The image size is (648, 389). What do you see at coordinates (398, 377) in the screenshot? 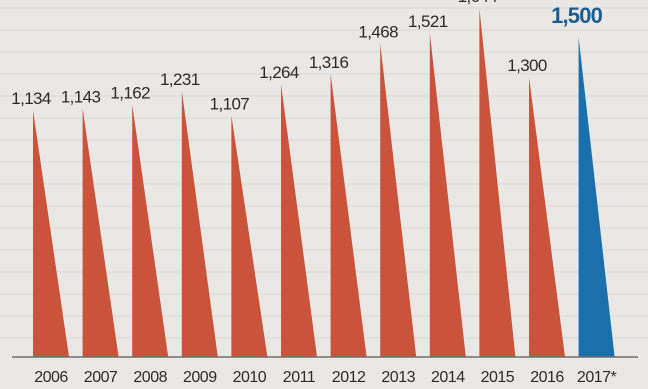
I see `x-tick-label-2013: 2013` at bounding box center [398, 377].